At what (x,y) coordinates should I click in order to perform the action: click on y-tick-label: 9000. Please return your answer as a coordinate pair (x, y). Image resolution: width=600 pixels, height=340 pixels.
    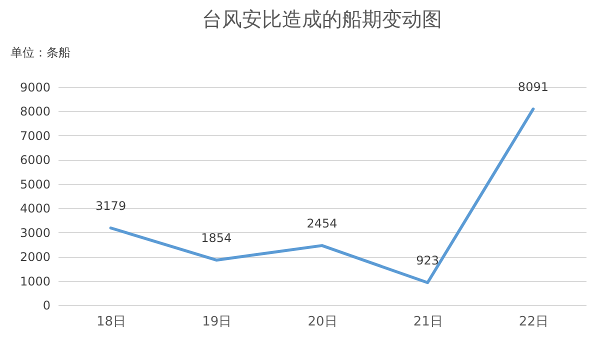
    Looking at the image, I should click on (35, 87).